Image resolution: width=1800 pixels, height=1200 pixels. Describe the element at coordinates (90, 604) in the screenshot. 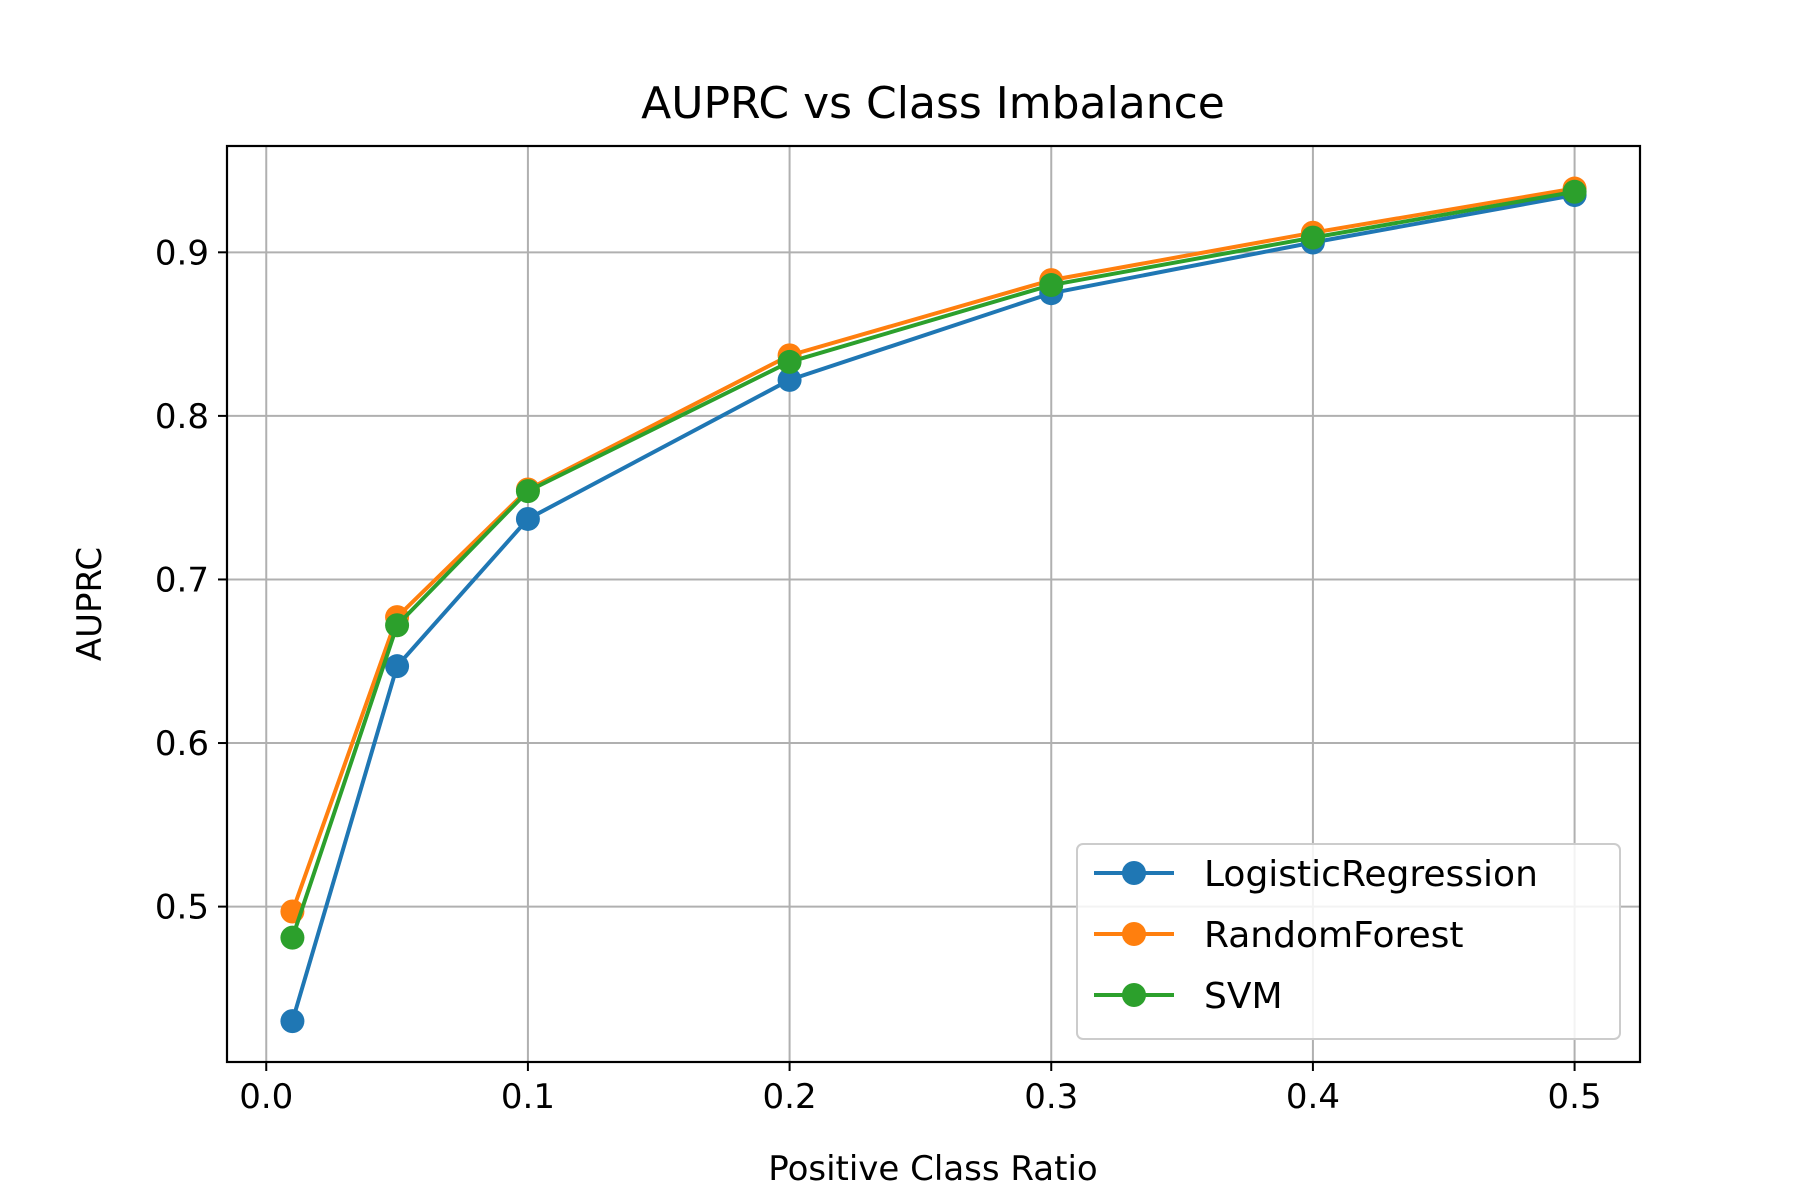

I see `y-axis-label: AUPRC` at that location.